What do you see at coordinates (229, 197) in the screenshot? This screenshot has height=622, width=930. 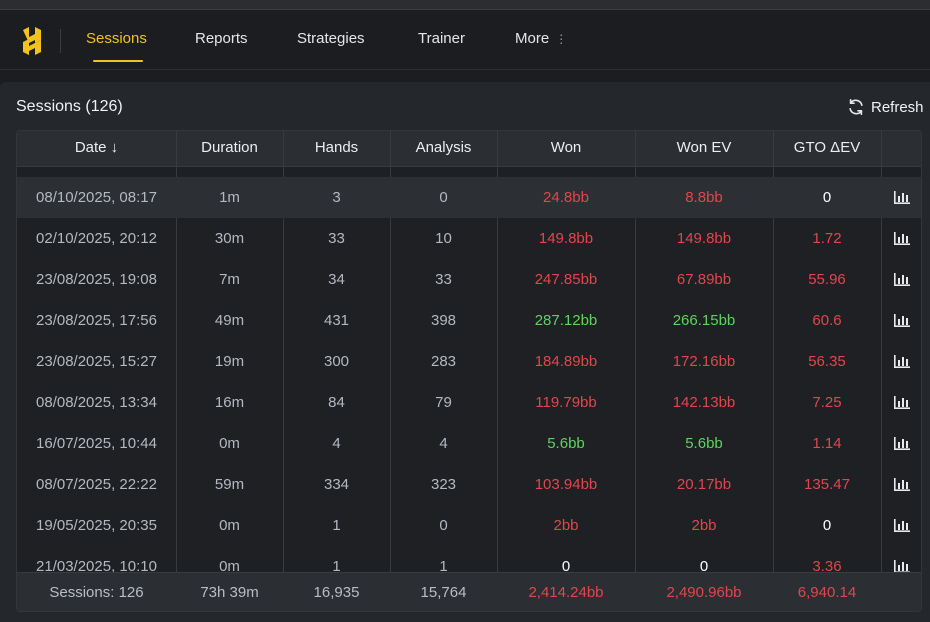 I see `cell-duration: 1m` at bounding box center [229, 197].